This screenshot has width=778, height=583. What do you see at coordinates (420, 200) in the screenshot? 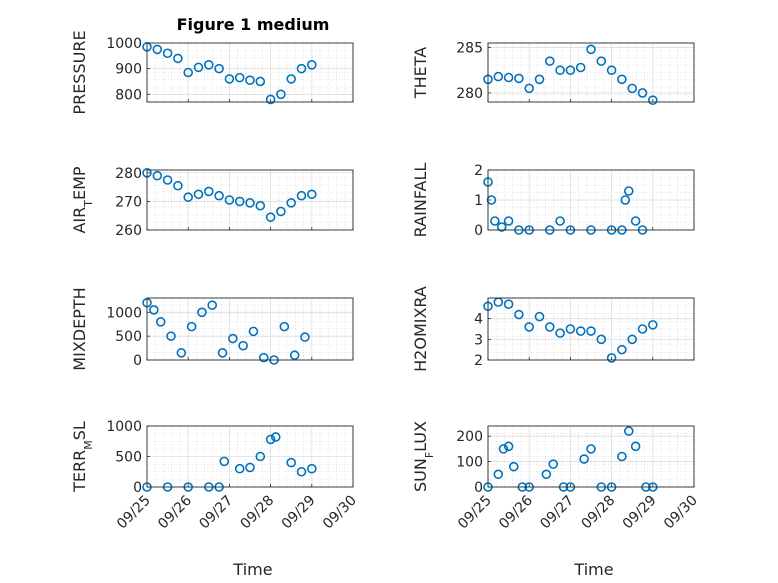
I see `y-axis-label: RAINFALL` at bounding box center [420, 200].